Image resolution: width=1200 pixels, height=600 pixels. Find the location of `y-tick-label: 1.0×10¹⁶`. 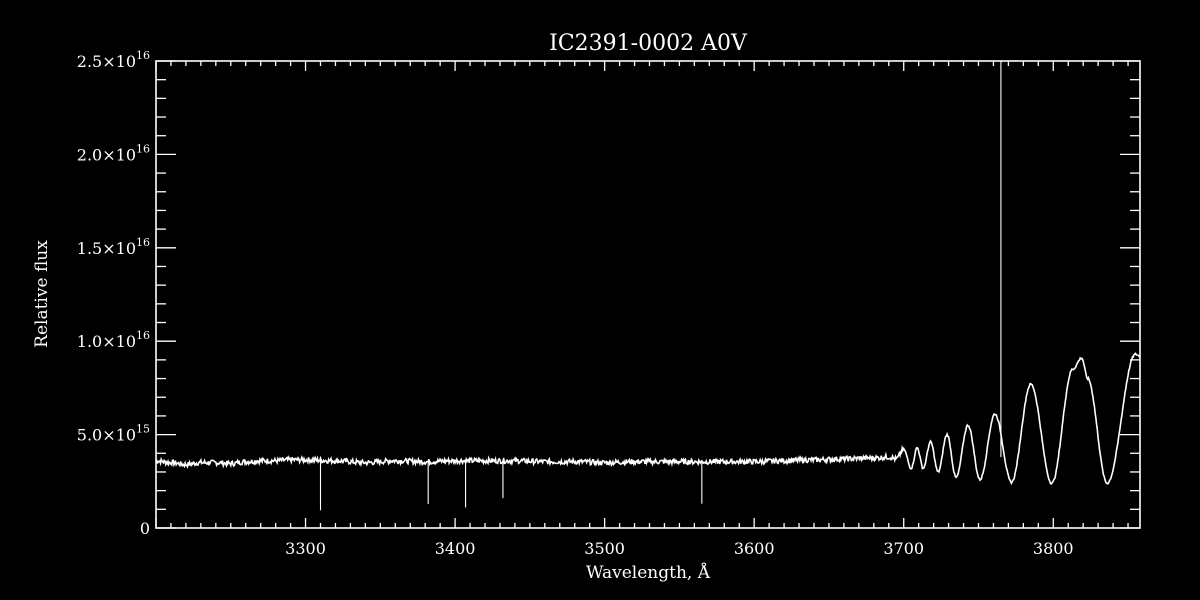

y-tick-label: 1.0×10¹⁶ is located at coordinates (113, 340).